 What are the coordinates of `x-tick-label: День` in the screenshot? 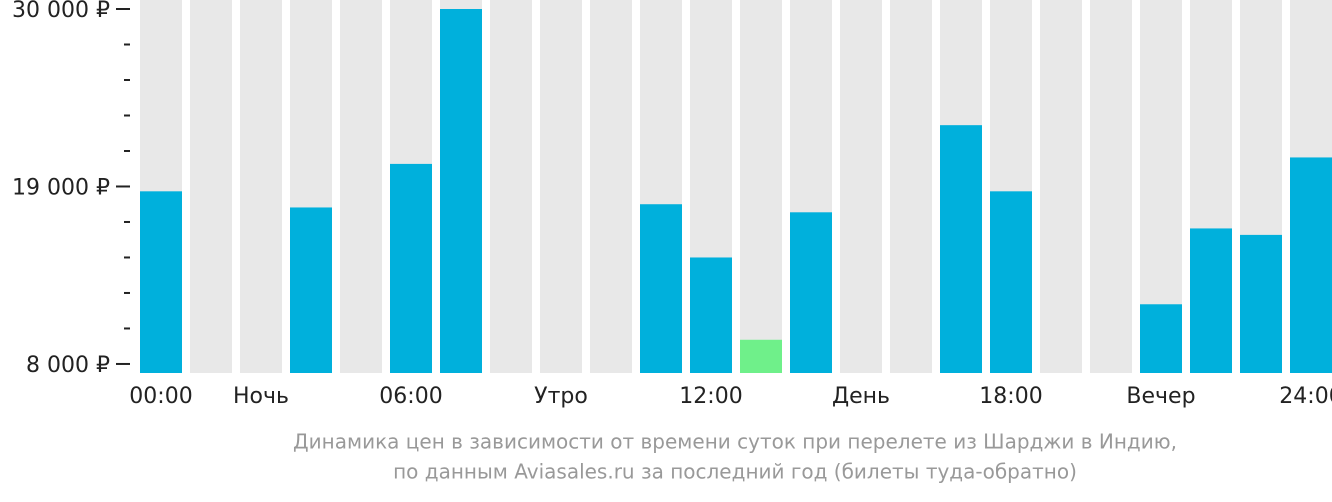 It's located at (861, 396).